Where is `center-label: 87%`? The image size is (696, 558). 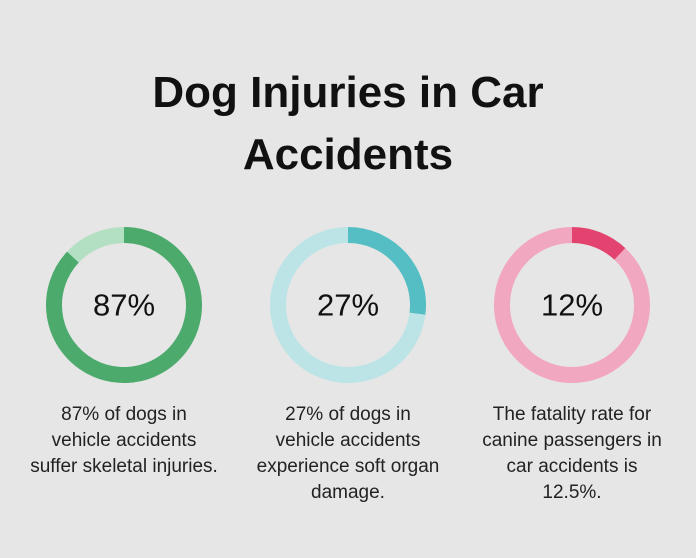 center-label: 87% is located at coordinates (124, 305).